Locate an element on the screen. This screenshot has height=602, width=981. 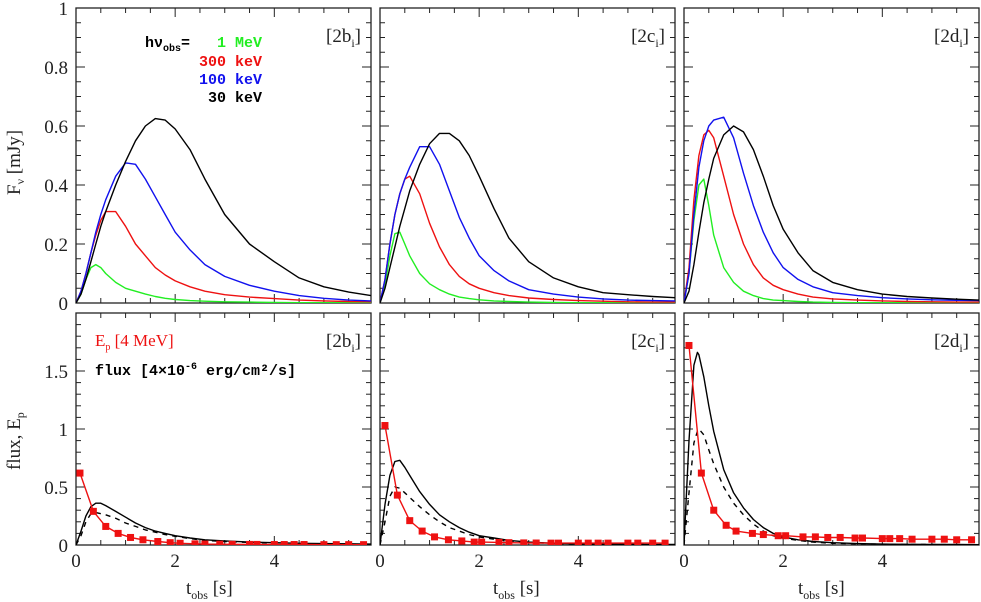
x-tick-label: 4 is located at coordinates (275, 561).